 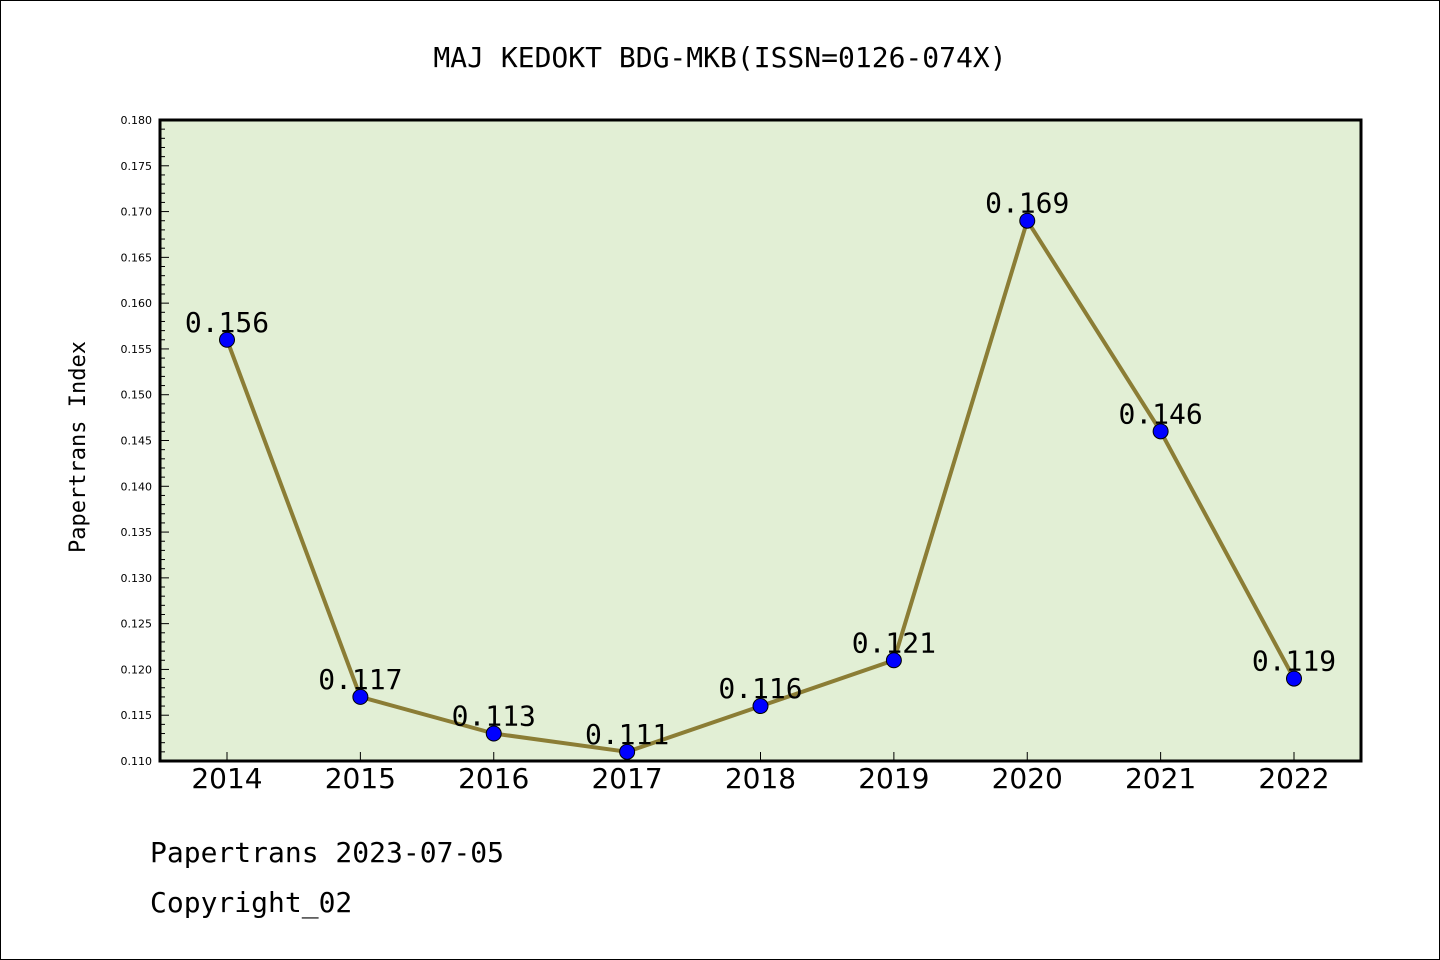 What do you see at coordinates (137, 212) in the screenshot?
I see `y-tick-label: 0.170` at bounding box center [137, 212].